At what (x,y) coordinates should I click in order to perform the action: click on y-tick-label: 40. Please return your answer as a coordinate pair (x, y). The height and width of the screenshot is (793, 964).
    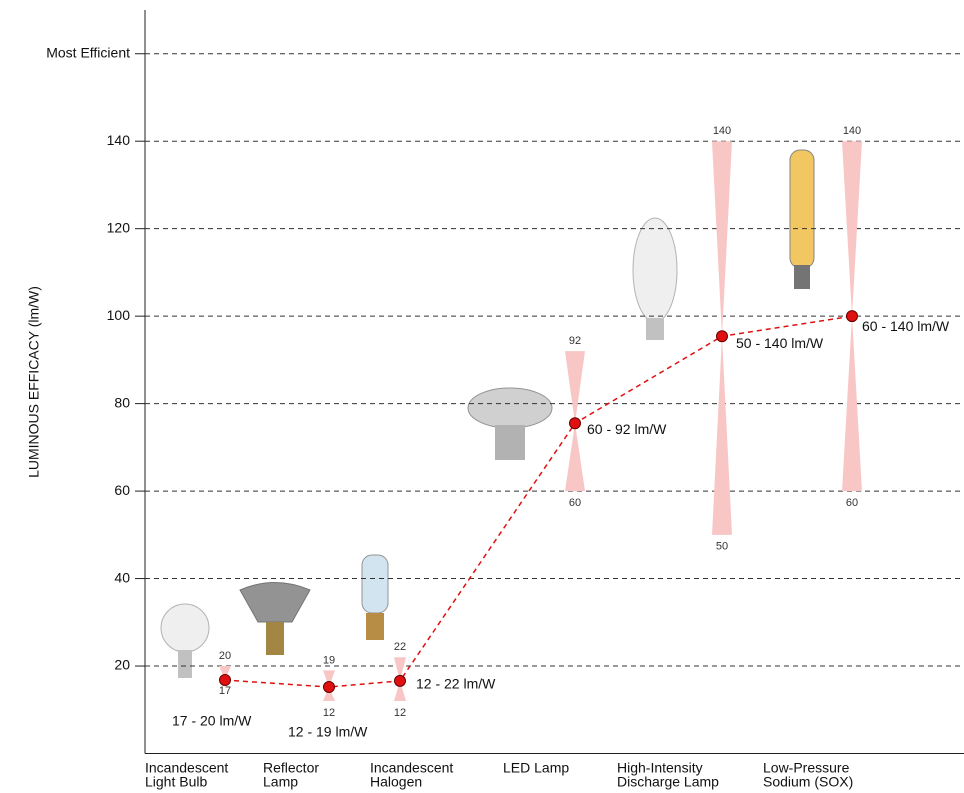
    Looking at the image, I should click on (122, 577).